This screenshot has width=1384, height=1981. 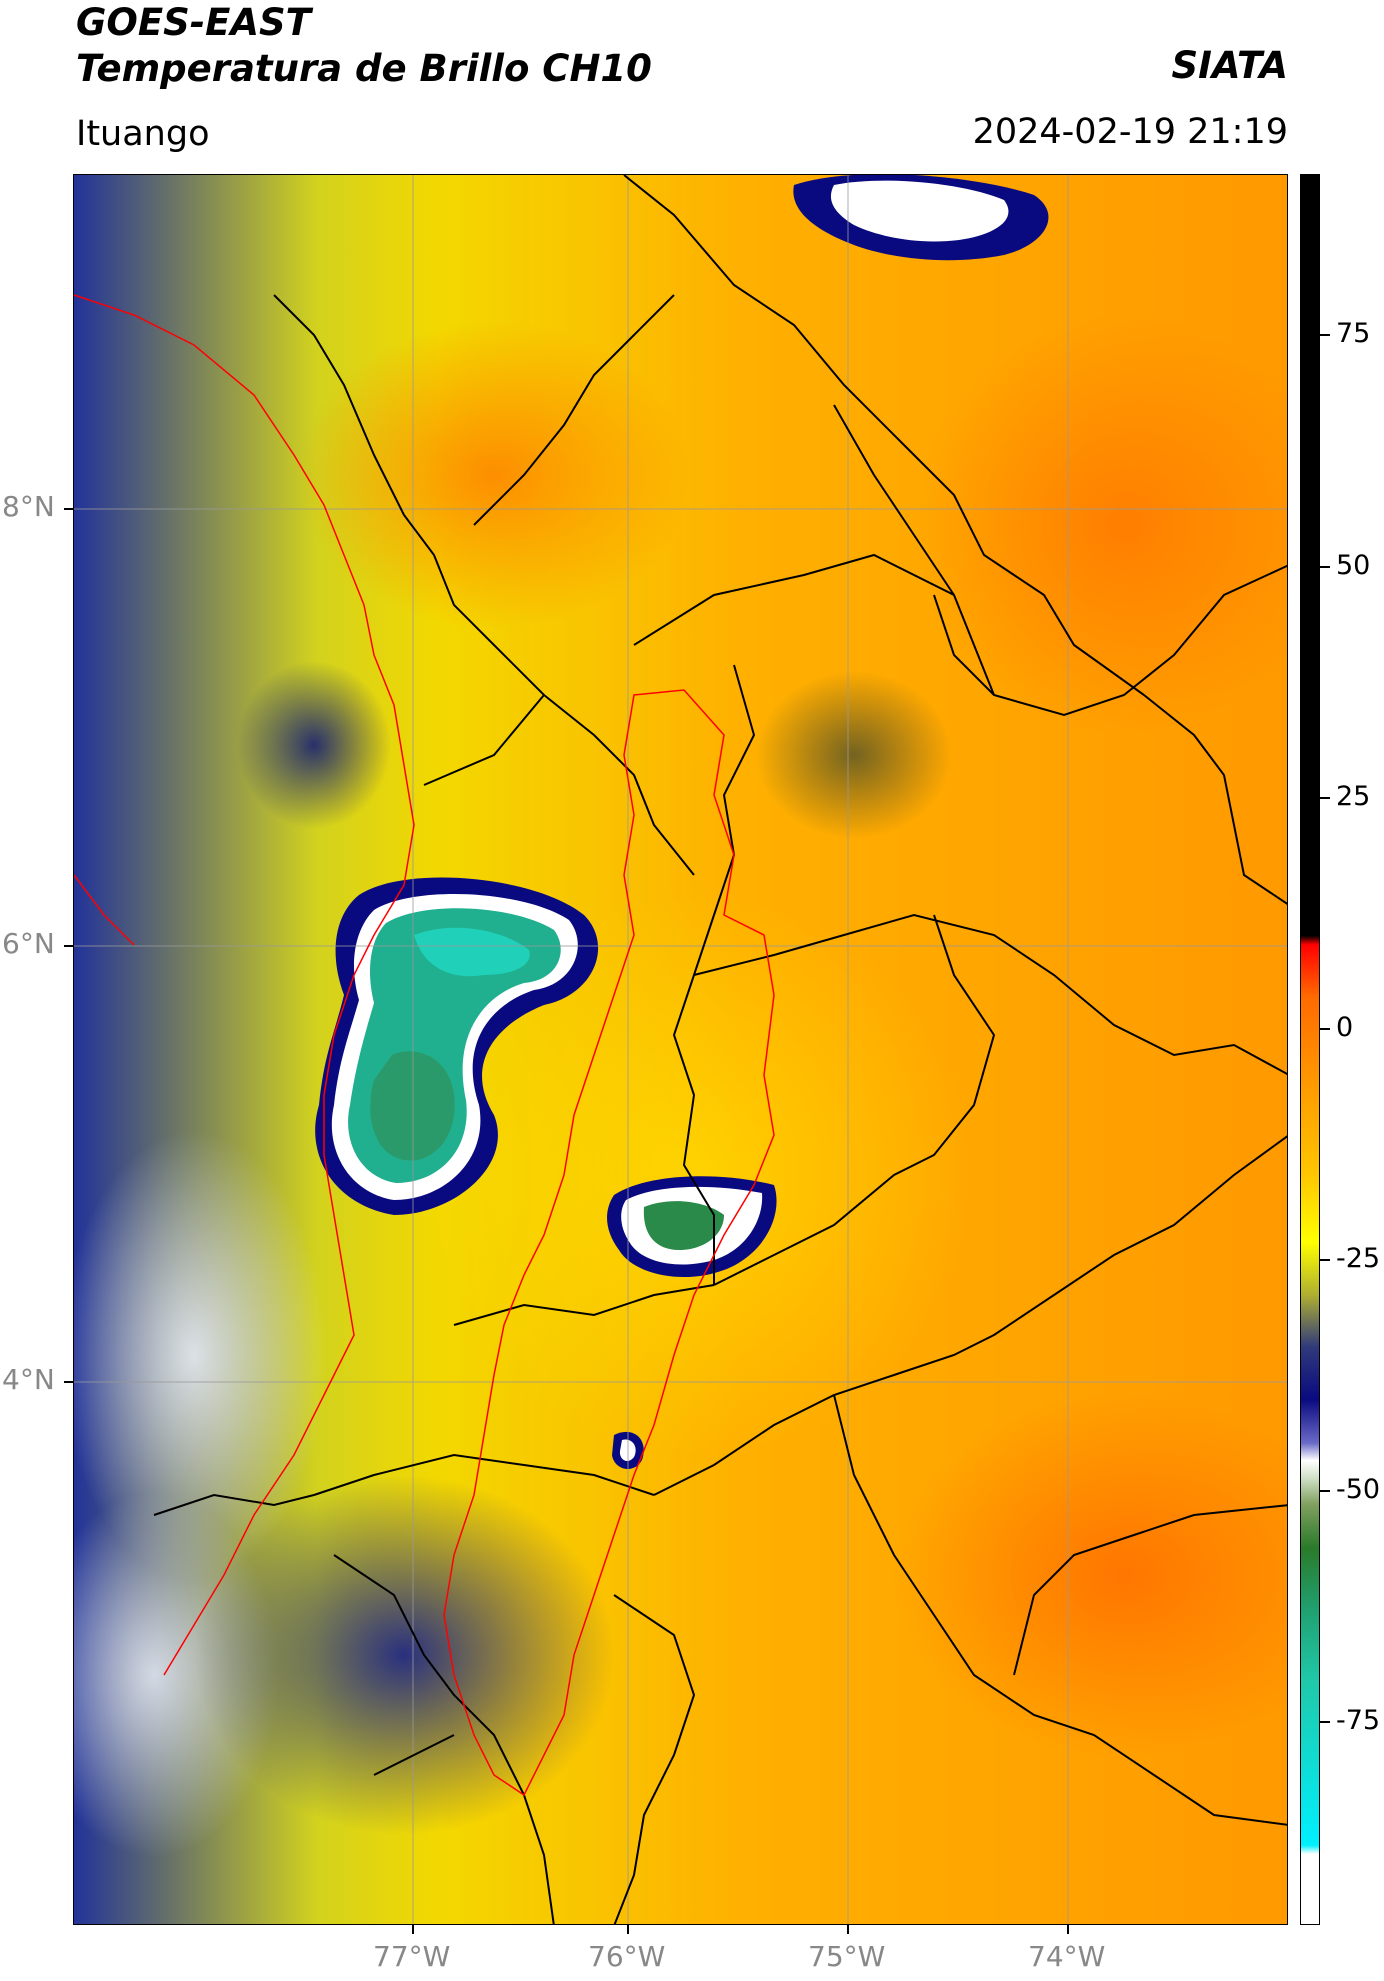 I want to click on lon-tick-76w, so click(x=628, y=1929).